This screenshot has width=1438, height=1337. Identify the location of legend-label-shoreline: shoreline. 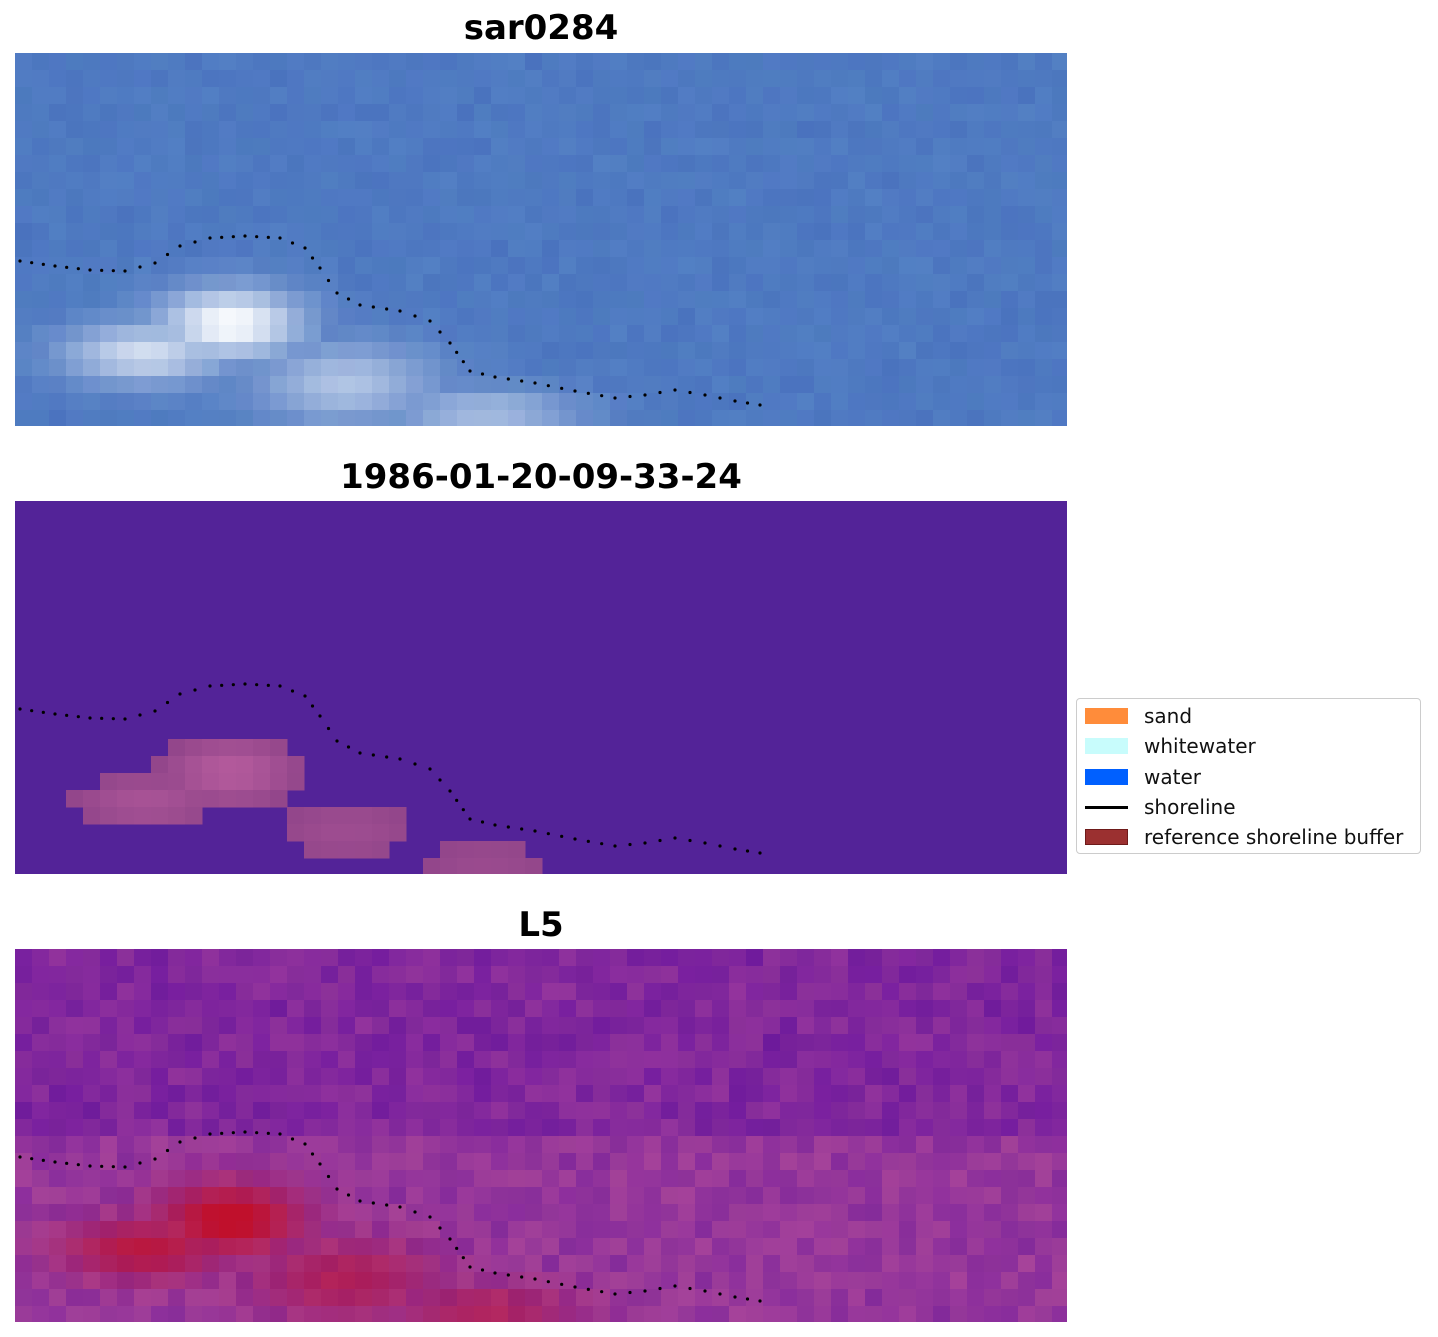
(1190, 807).